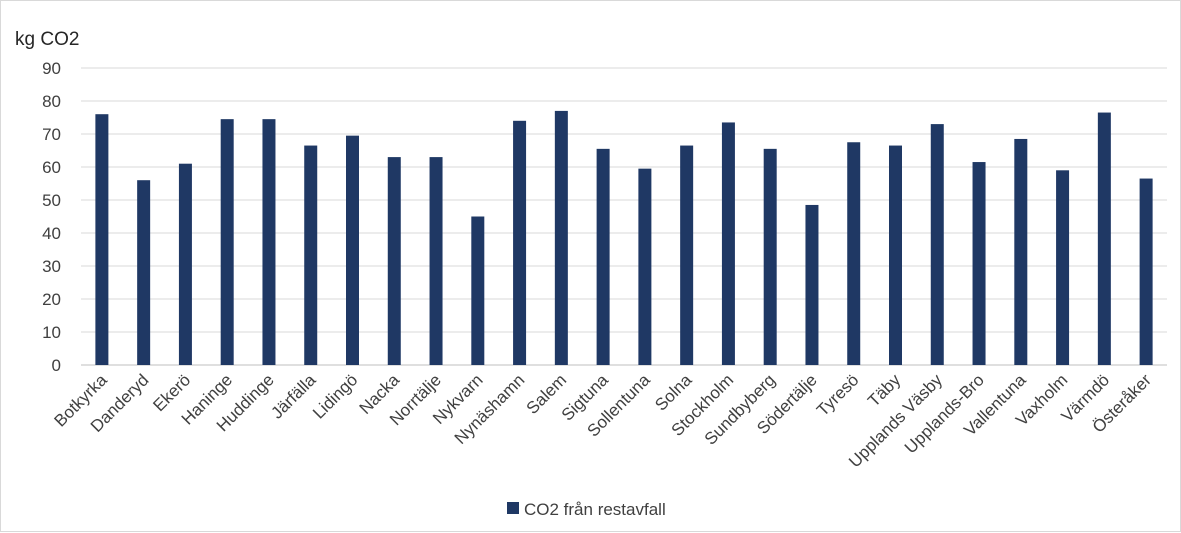 The width and height of the screenshot is (1181, 533). Describe the element at coordinates (269, 242) in the screenshot. I see `bar-huddinge` at that location.